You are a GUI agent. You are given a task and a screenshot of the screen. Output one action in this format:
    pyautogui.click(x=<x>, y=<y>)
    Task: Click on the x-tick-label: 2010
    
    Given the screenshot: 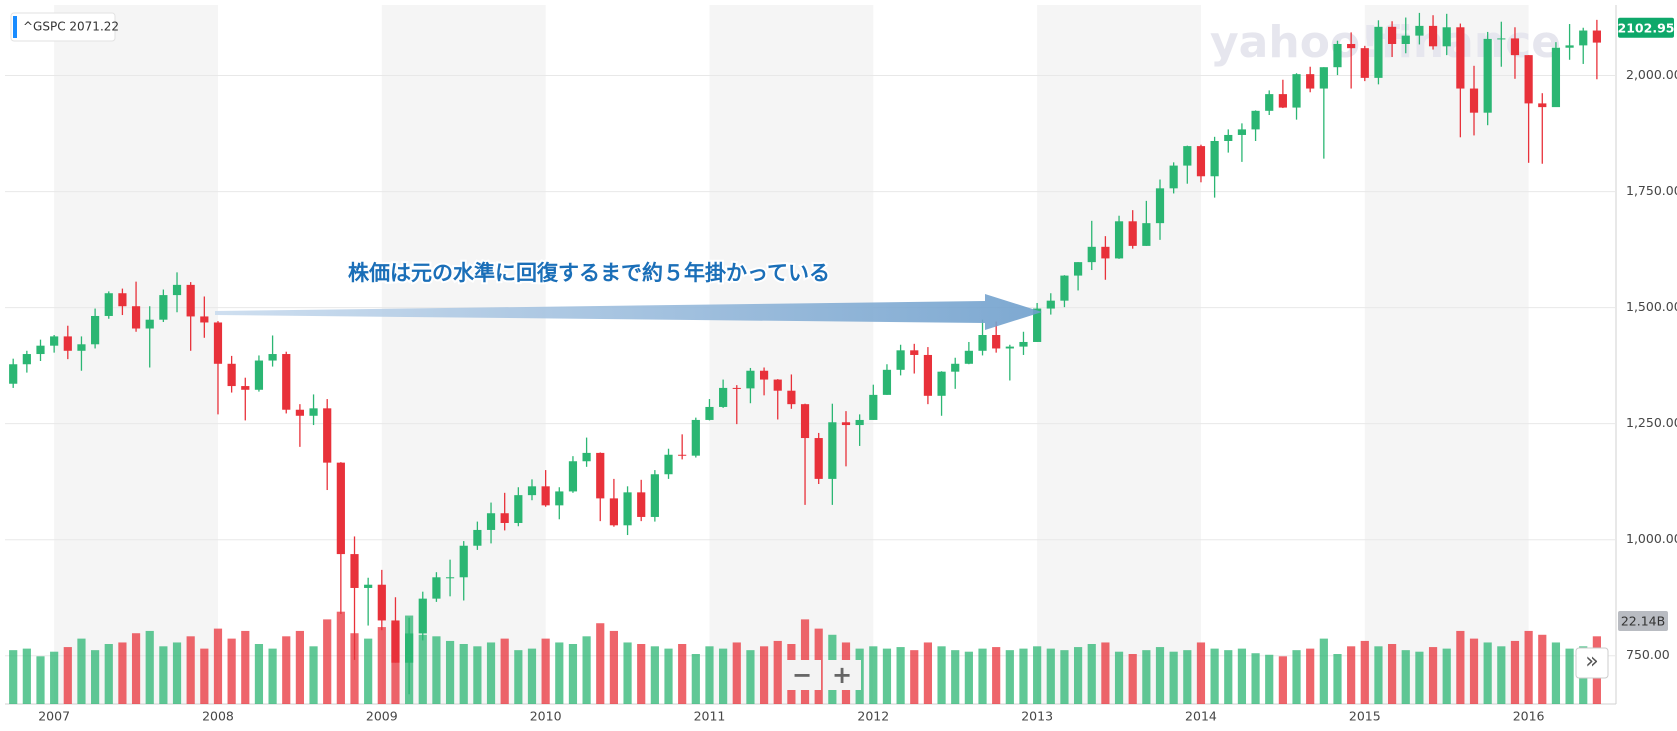 What is the action you would take?
    pyautogui.click(x=546, y=716)
    